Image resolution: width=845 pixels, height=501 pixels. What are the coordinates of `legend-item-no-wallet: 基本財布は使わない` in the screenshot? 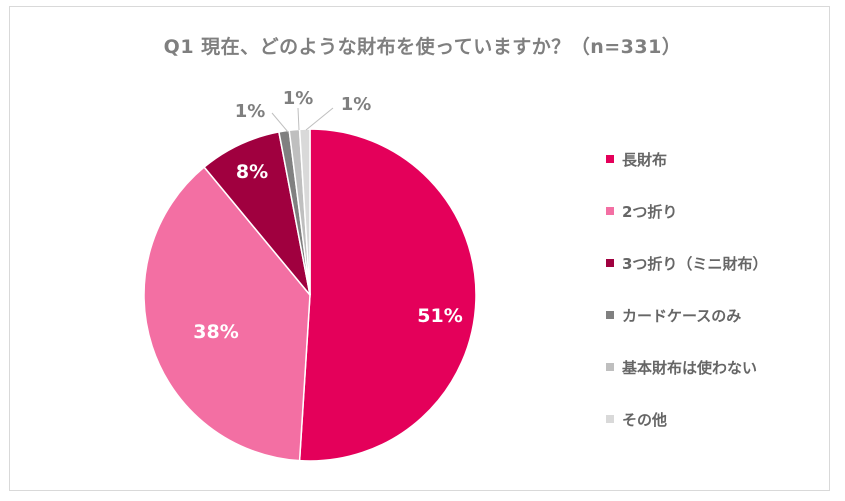 It's located at (686, 367).